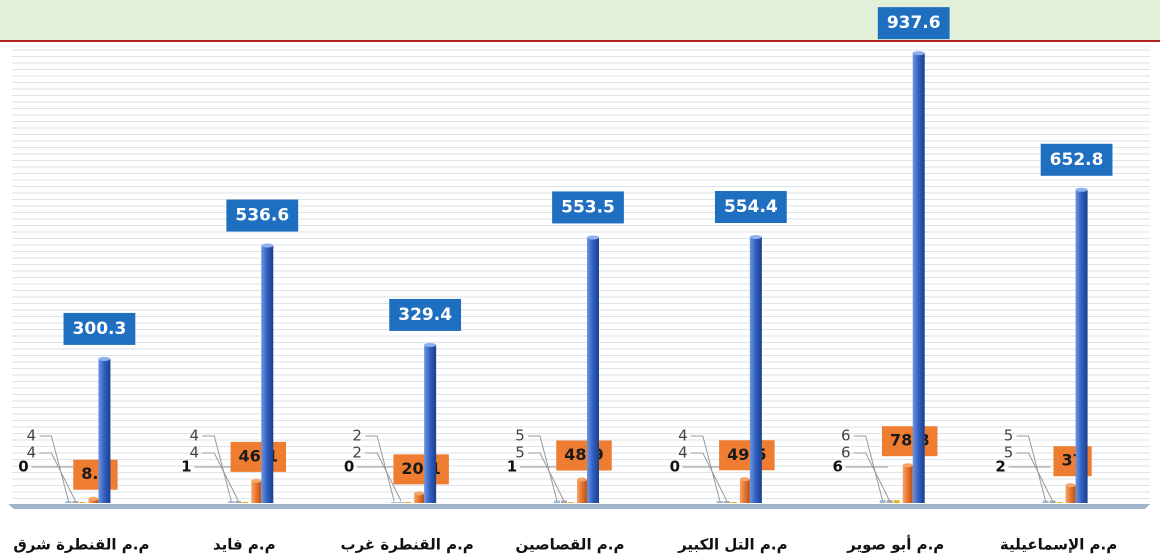  I want to click on data-label: 536.6, so click(262, 216).